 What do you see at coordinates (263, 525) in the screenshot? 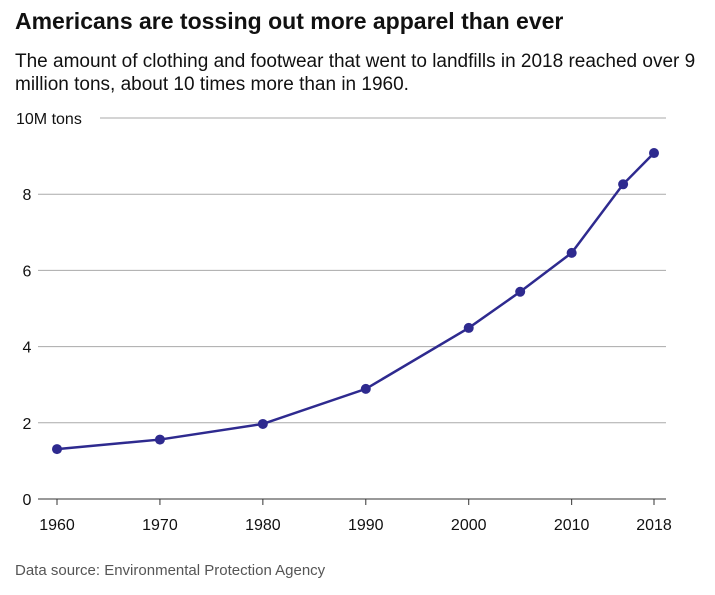
I see `x-tick-label: 1980` at bounding box center [263, 525].